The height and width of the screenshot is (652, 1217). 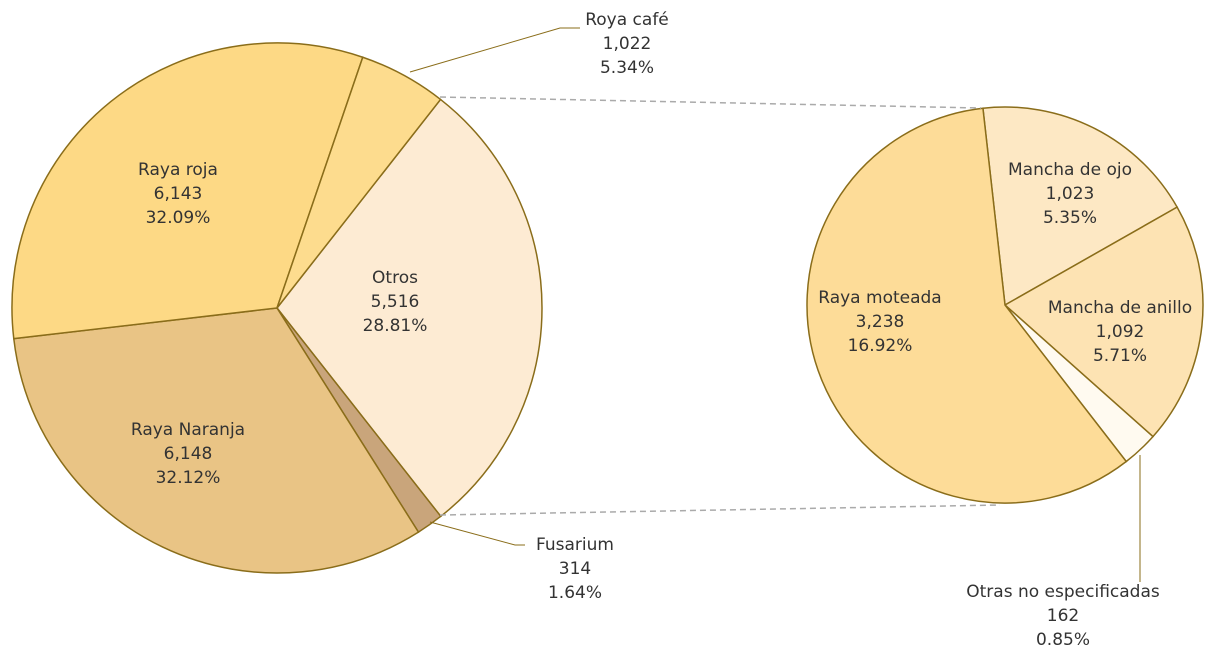 I want to click on percent-label: 32.09%, so click(x=178, y=218).